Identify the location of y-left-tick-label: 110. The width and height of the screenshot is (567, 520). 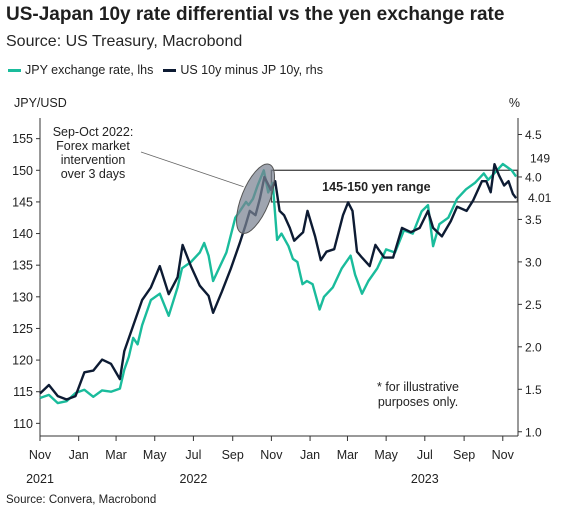
(23, 424).